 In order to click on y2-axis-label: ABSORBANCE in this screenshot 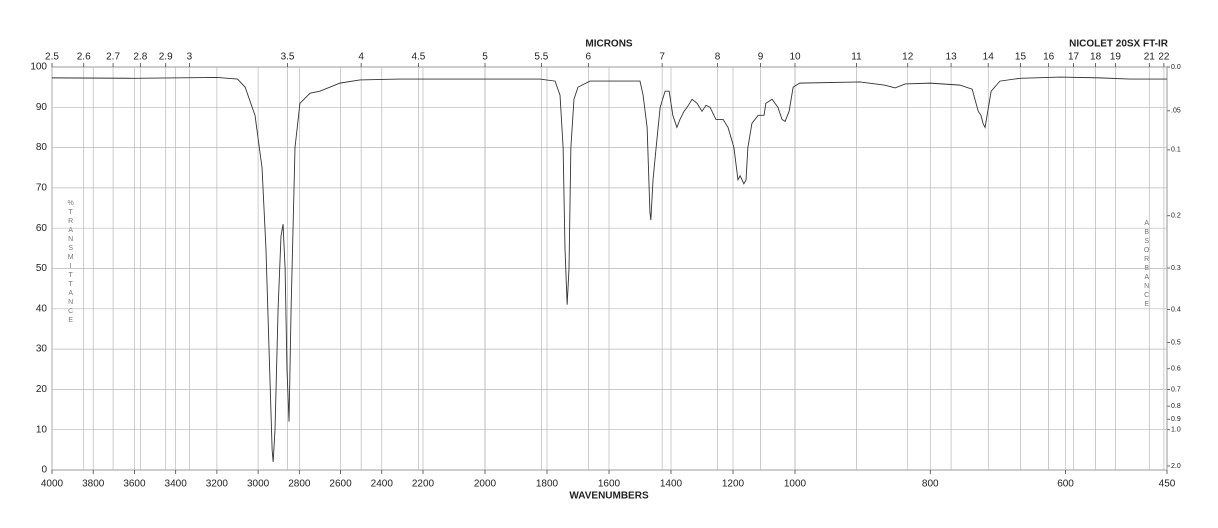, I will do `click(1146, 265)`.